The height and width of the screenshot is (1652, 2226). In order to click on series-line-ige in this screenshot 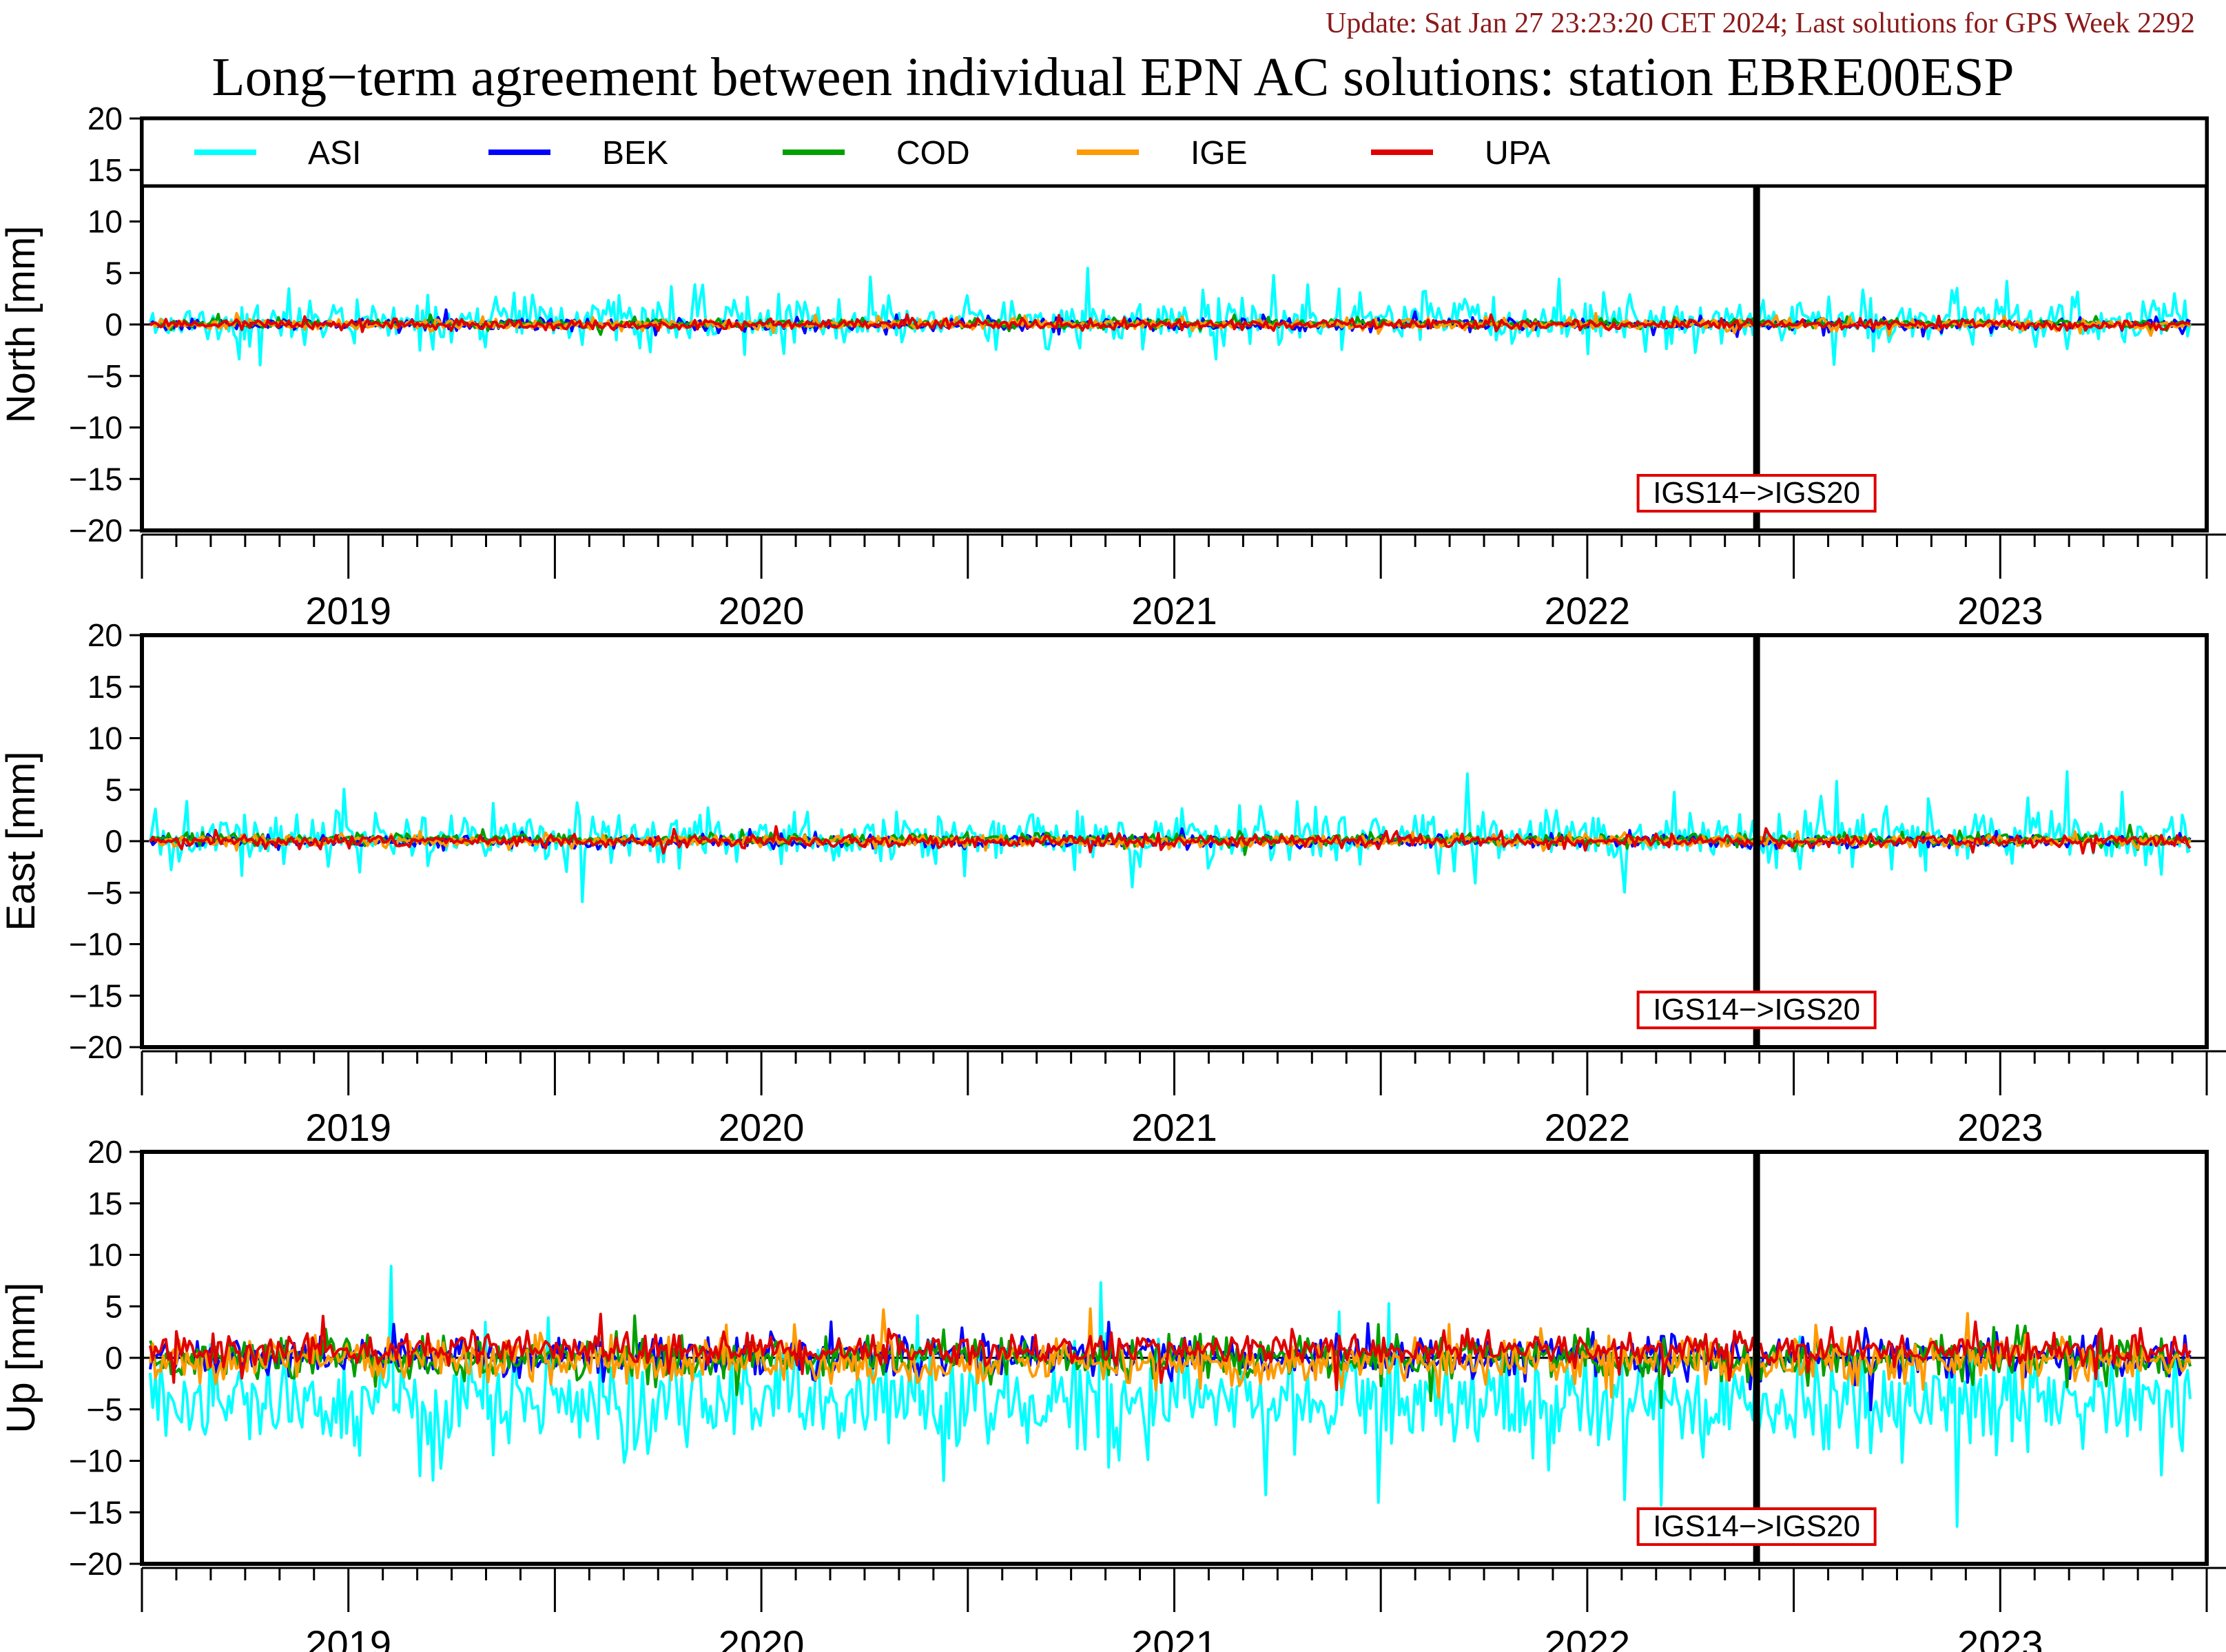, I will do `click(1170, 1353)`.